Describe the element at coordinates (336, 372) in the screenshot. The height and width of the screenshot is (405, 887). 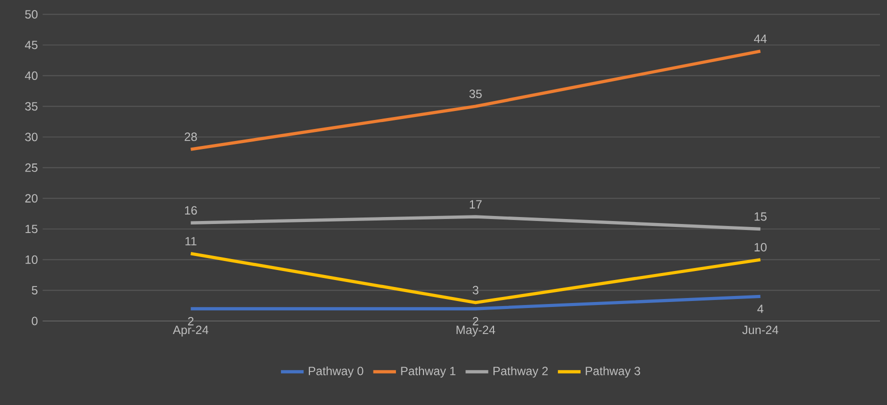
I see `legend-label: Pathway 0` at that location.